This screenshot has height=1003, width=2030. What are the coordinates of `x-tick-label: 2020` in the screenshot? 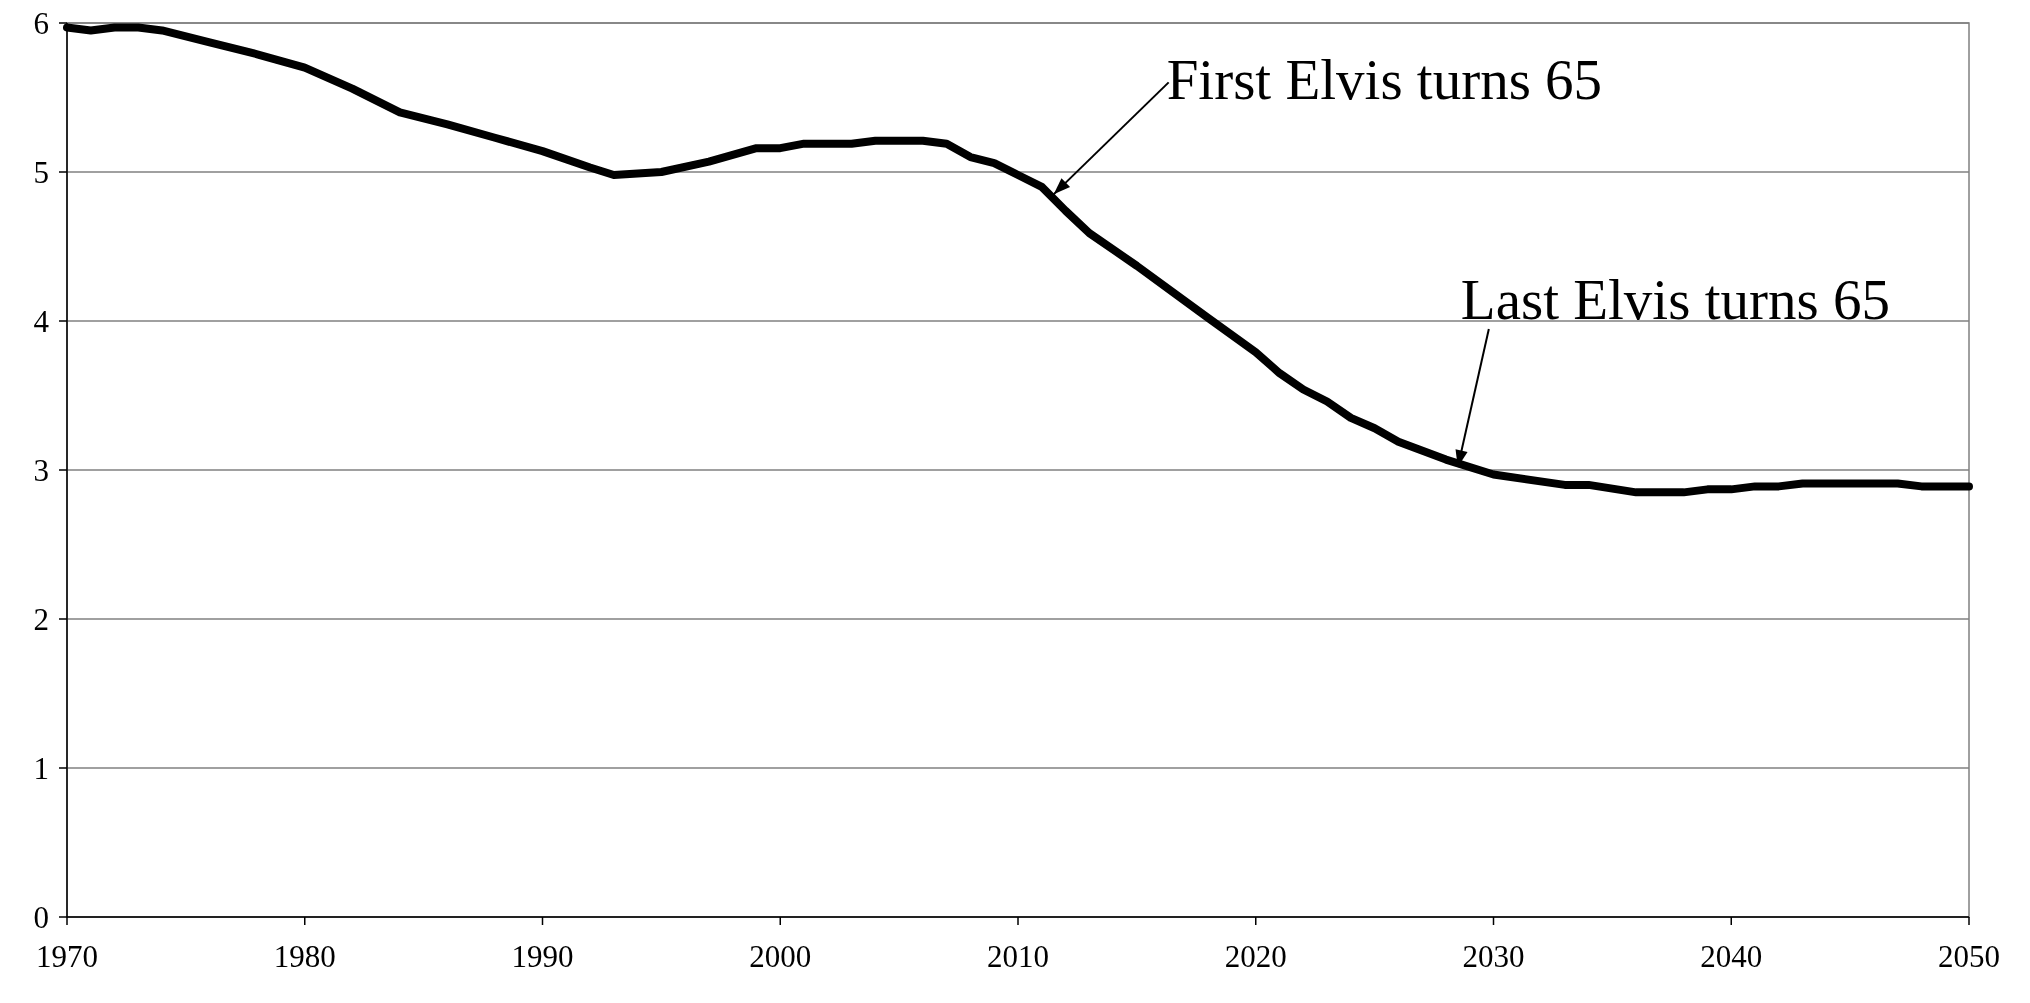 It's located at (1255, 956).